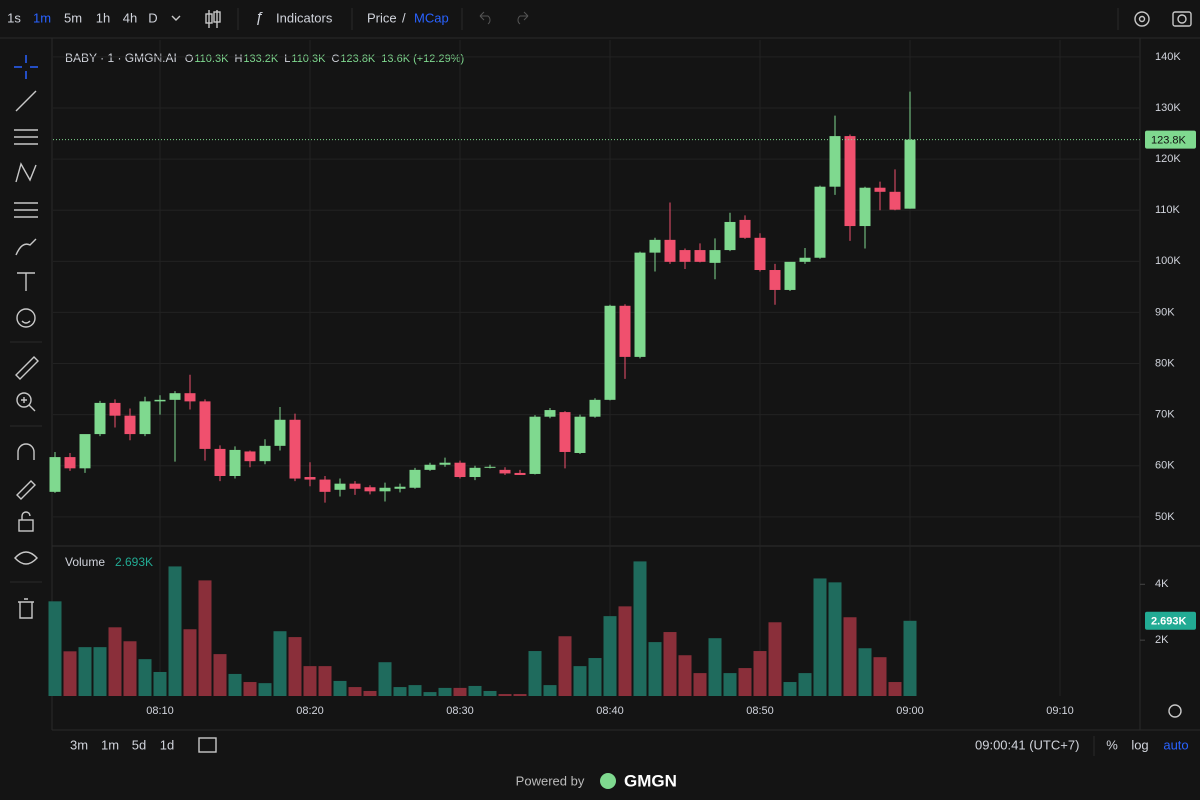  What do you see at coordinates (110, 744) in the screenshot?
I see `range-button: 1m` at bounding box center [110, 744].